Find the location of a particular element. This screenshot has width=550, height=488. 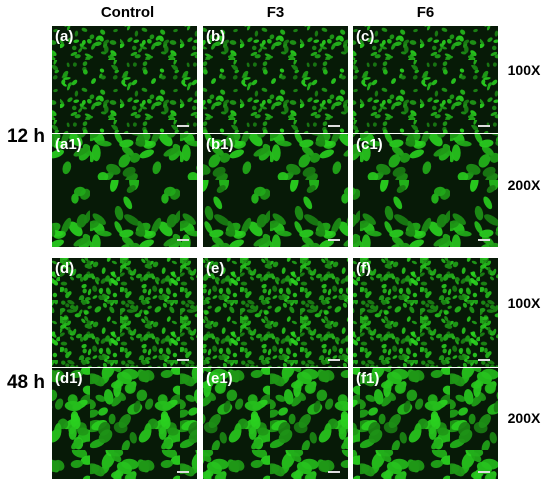

panel-label: (e1) is located at coordinates (219, 378).